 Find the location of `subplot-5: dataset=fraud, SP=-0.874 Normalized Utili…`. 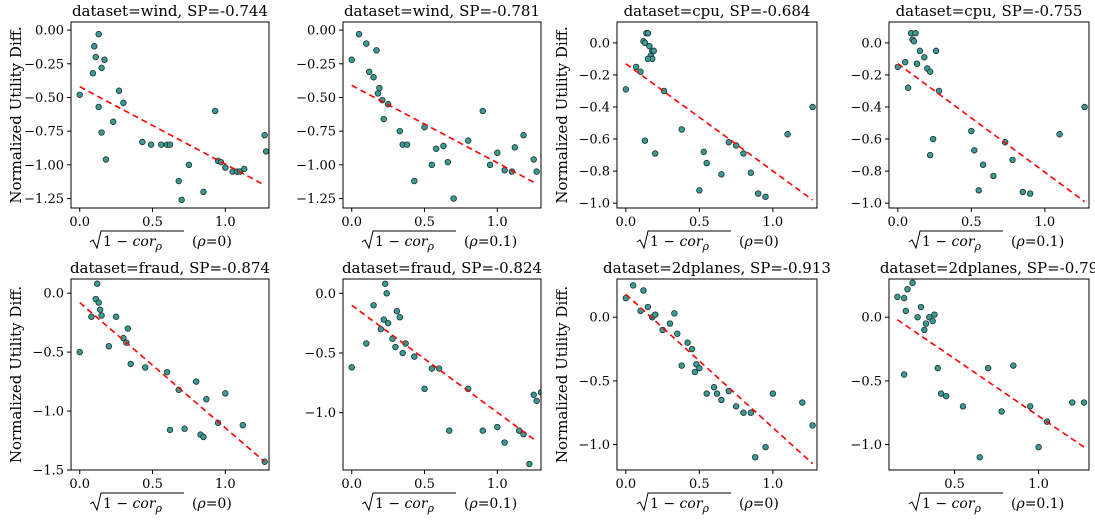

subplot-5: dataset=fraud, SP=-0.874 Normalized Utili… is located at coordinates (138, 387).